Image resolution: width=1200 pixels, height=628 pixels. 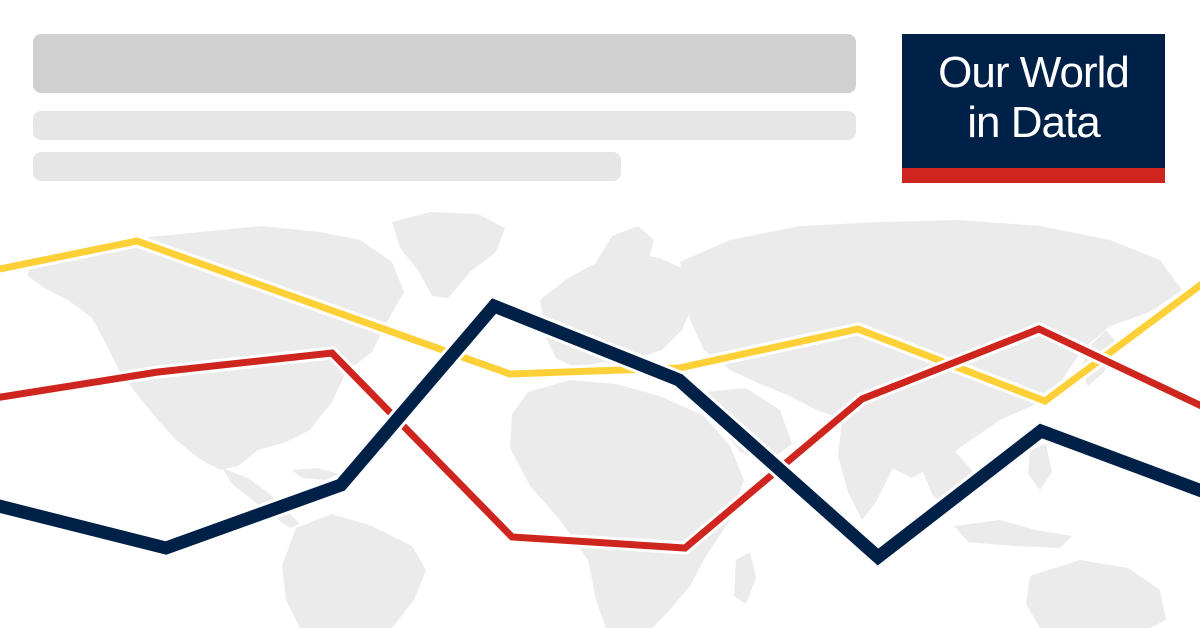 I want to click on map-australia, so click(x=1096, y=594).